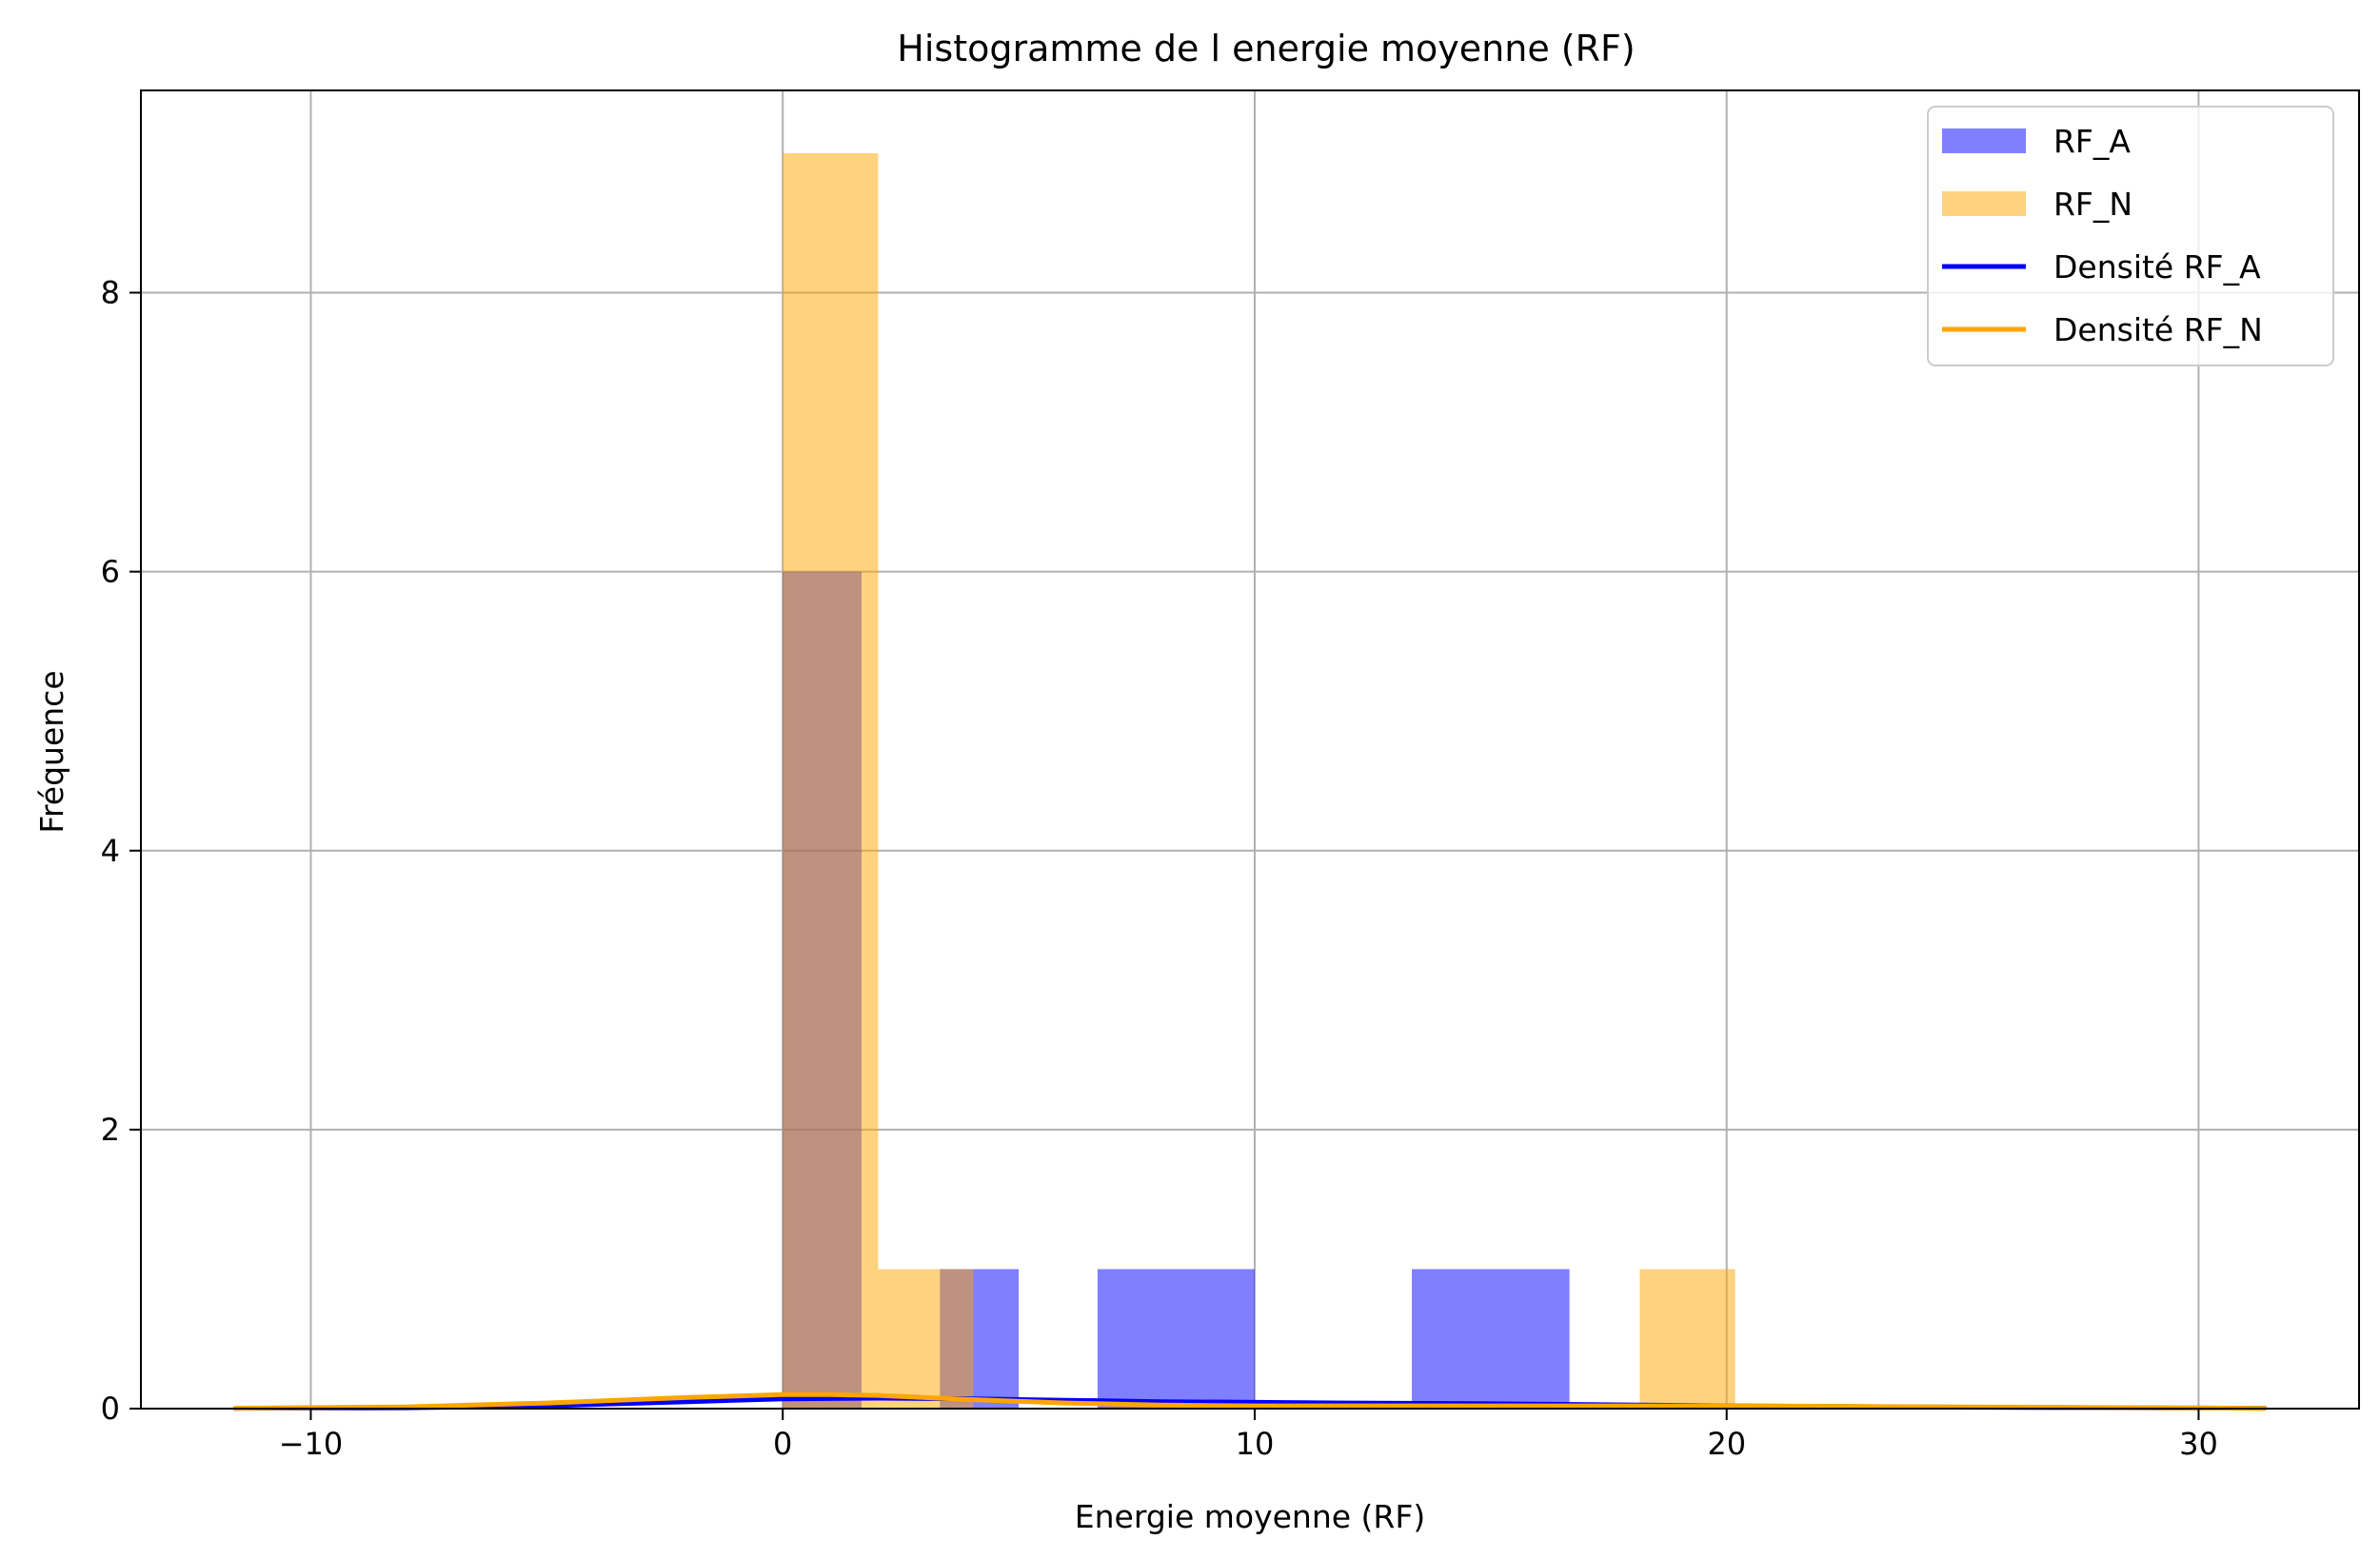 The width and height of the screenshot is (2380, 1559). I want to click on y-tick-label: 0, so click(110, 1409).